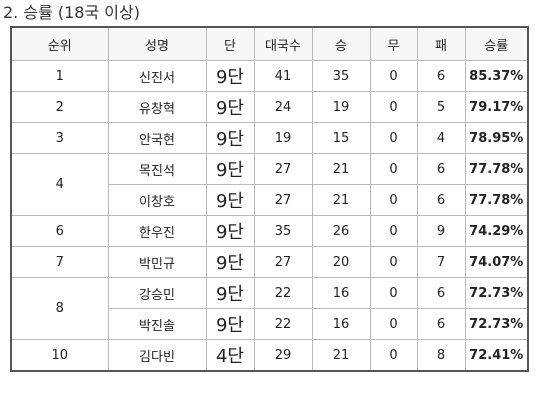 Image resolution: width=535 pixels, height=401 pixels. What do you see at coordinates (441, 138) in the screenshot?
I see `losses-cell: 4` at bounding box center [441, 138].